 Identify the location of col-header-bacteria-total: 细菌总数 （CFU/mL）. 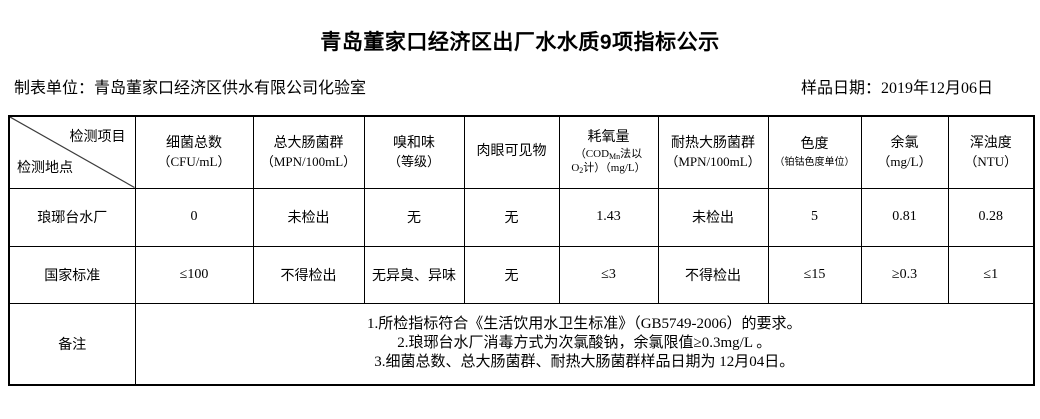
(194, 152).